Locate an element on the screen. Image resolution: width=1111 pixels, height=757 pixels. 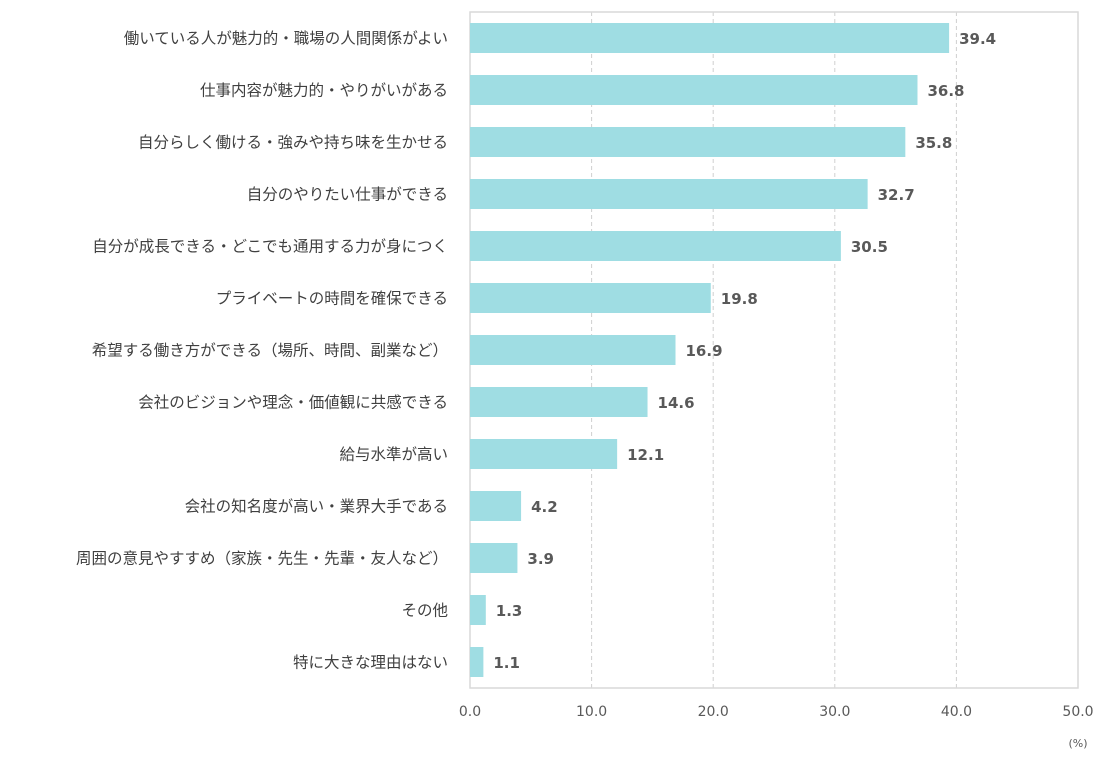
data-label: 19.8 is located at coordinates (739, 299).